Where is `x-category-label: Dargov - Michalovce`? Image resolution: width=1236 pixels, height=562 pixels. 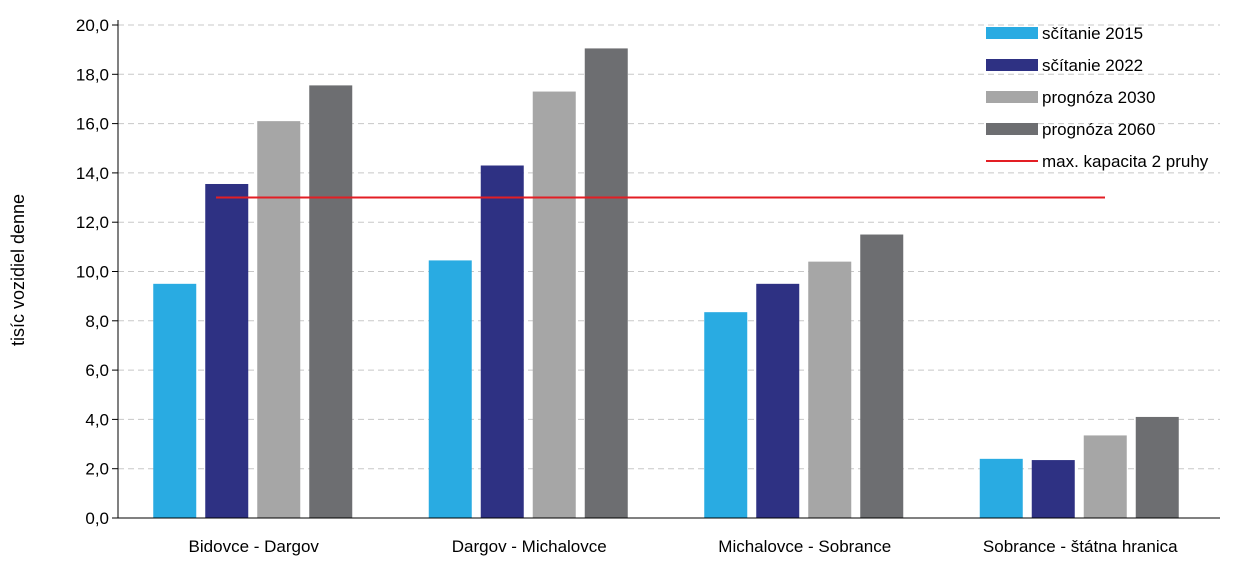 x-category-label: Dargov - Michalovce is located at coordinates (529, 546).